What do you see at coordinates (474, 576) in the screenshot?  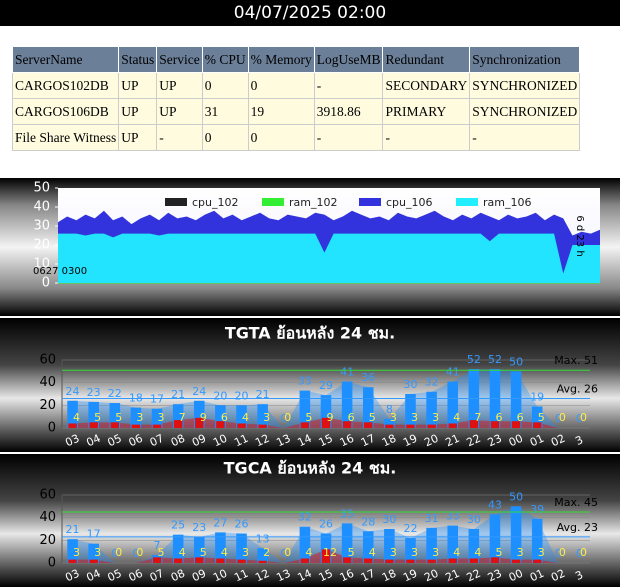 I see `x-tick-label: 22` at bounding box center [474, 576].